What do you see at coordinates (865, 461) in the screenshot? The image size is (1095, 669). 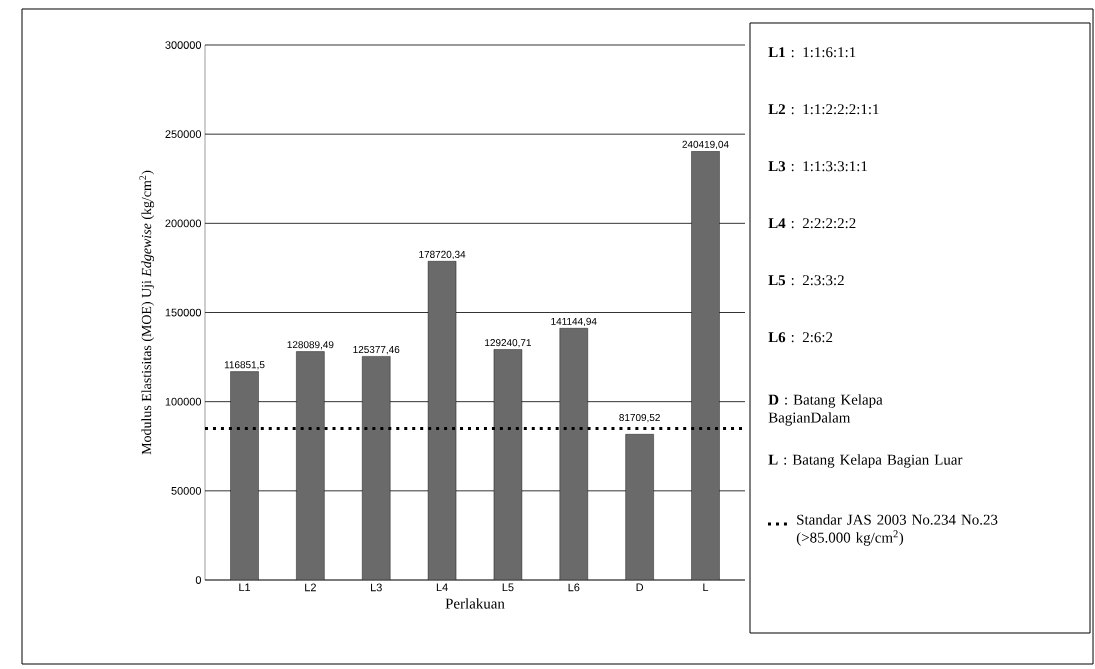 I see `text: L : Batang Kelapa Bagian Luar` at bounding box center [865, 461].